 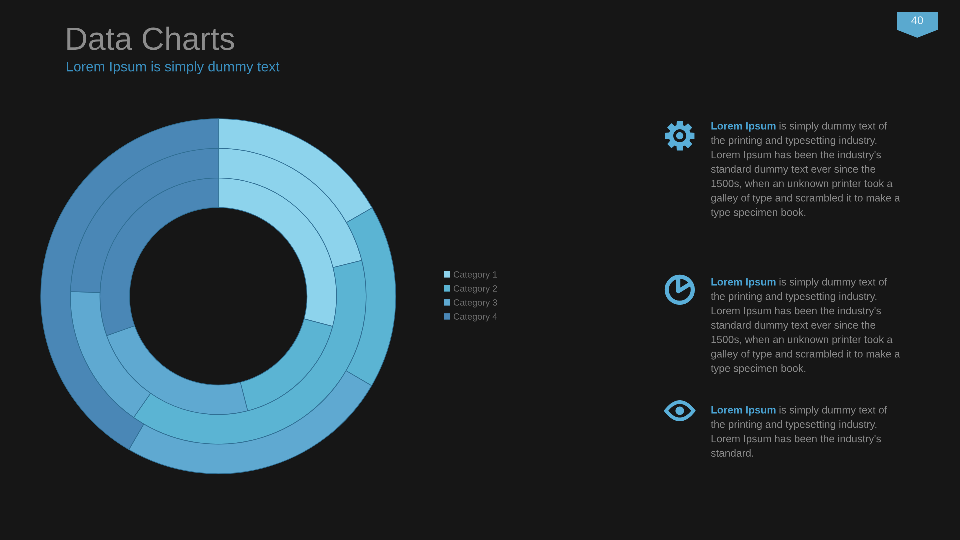 What do you see at coordinates (476, 318) in the screenshot?
I see `legend-label: Category 4` at bounding box center [476, 318].